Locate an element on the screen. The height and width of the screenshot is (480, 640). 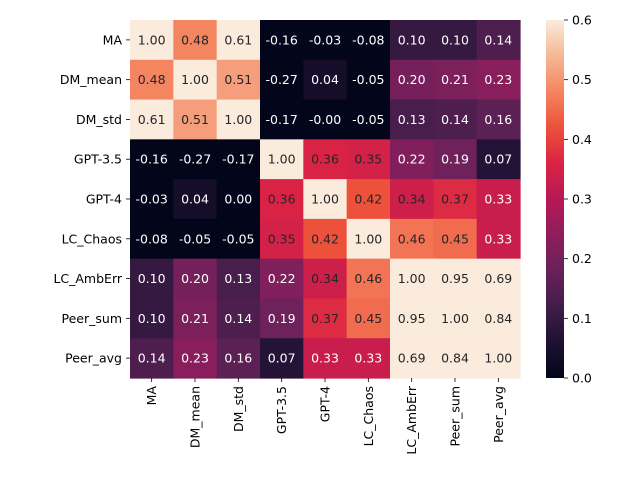
cell-value-label: 0.46 is located at coordinates (412, 238).